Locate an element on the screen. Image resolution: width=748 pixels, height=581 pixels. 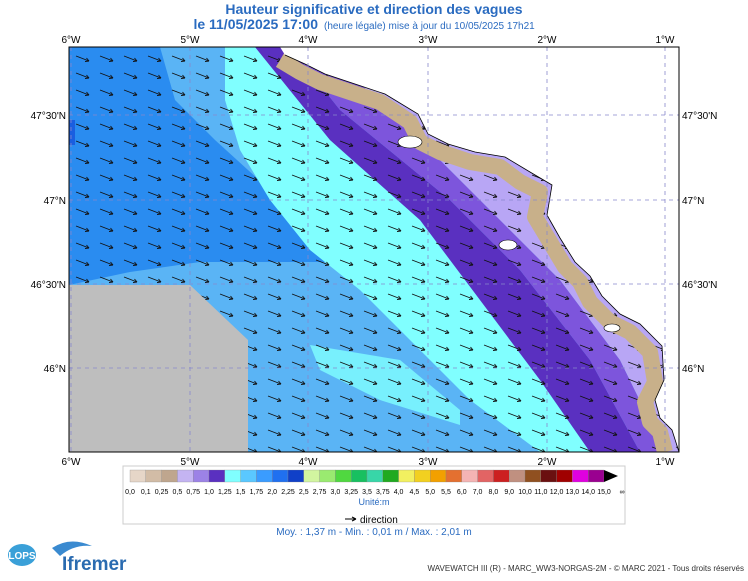
lat-label-right: 47°30'N is located at coordinates (699, 116).